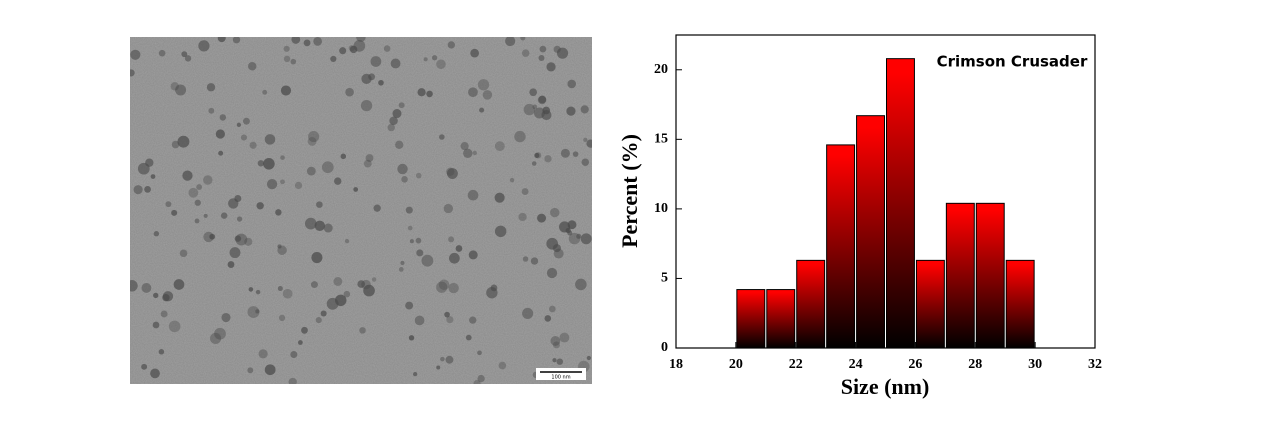 The image size is (1271, 421). What do you see at coordinates (561, 374) in the screenshot?
I see `scale-bar-box` at bounding box center [561, 374].